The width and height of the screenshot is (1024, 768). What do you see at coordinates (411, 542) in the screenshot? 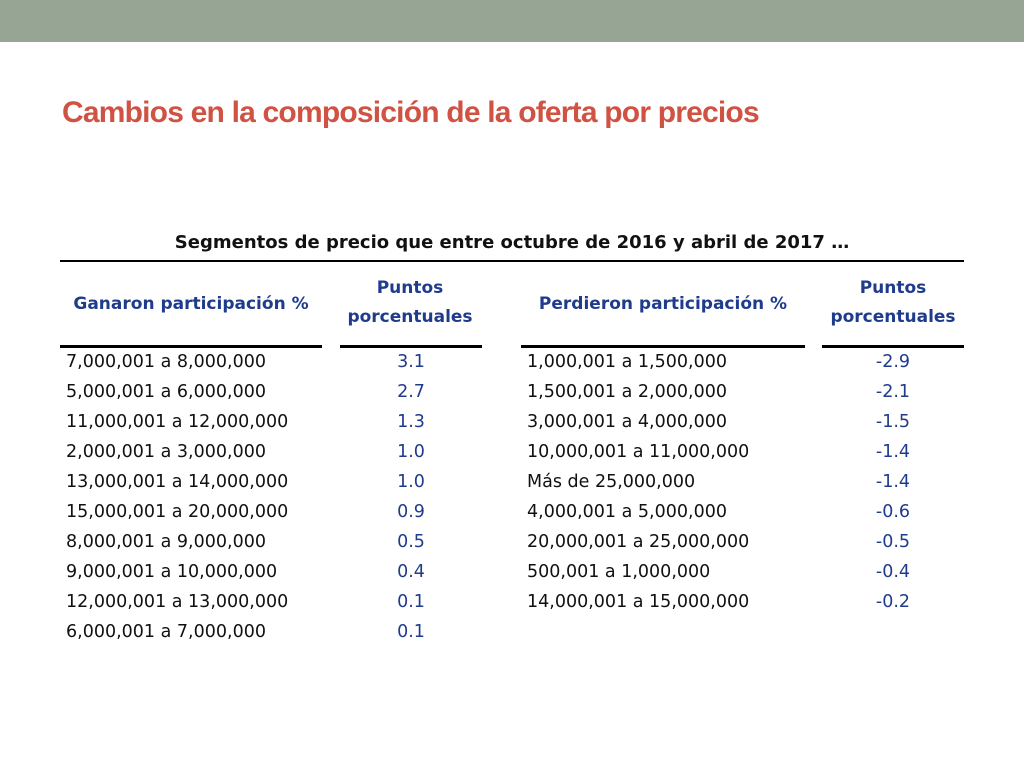
I see `table-cell: 0.5` at bounding box center [411, 542].